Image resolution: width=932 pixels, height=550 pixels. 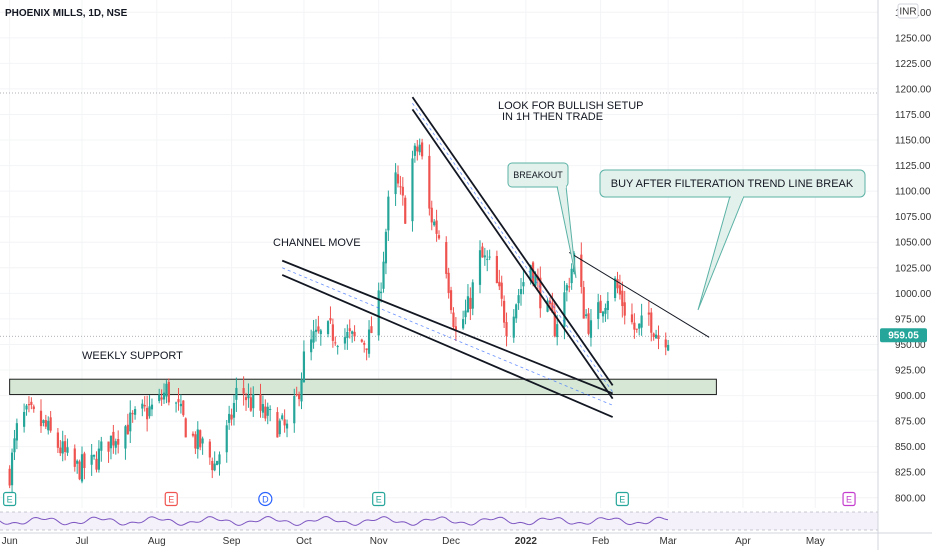 What do you see at coordinates (132, 356) in the screenshot?
I see `weekly-support-label: WEEKLY SUPPORT` at bounding box center [132, 356].